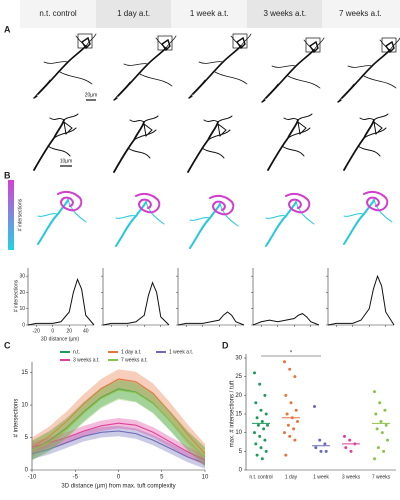 This screenshot has height=500, width=400. What do you see at coordinates (76, 352) in the screenshot?
I see `legend-label: n.t.` at bounding box center [76, 352].